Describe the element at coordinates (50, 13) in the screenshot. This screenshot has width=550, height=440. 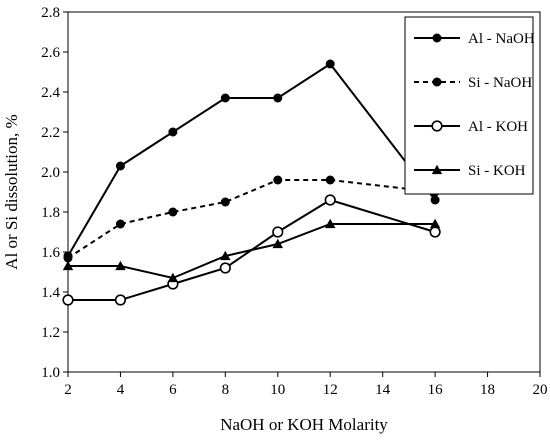
I see `y-tick-label: 2.8` at that location.